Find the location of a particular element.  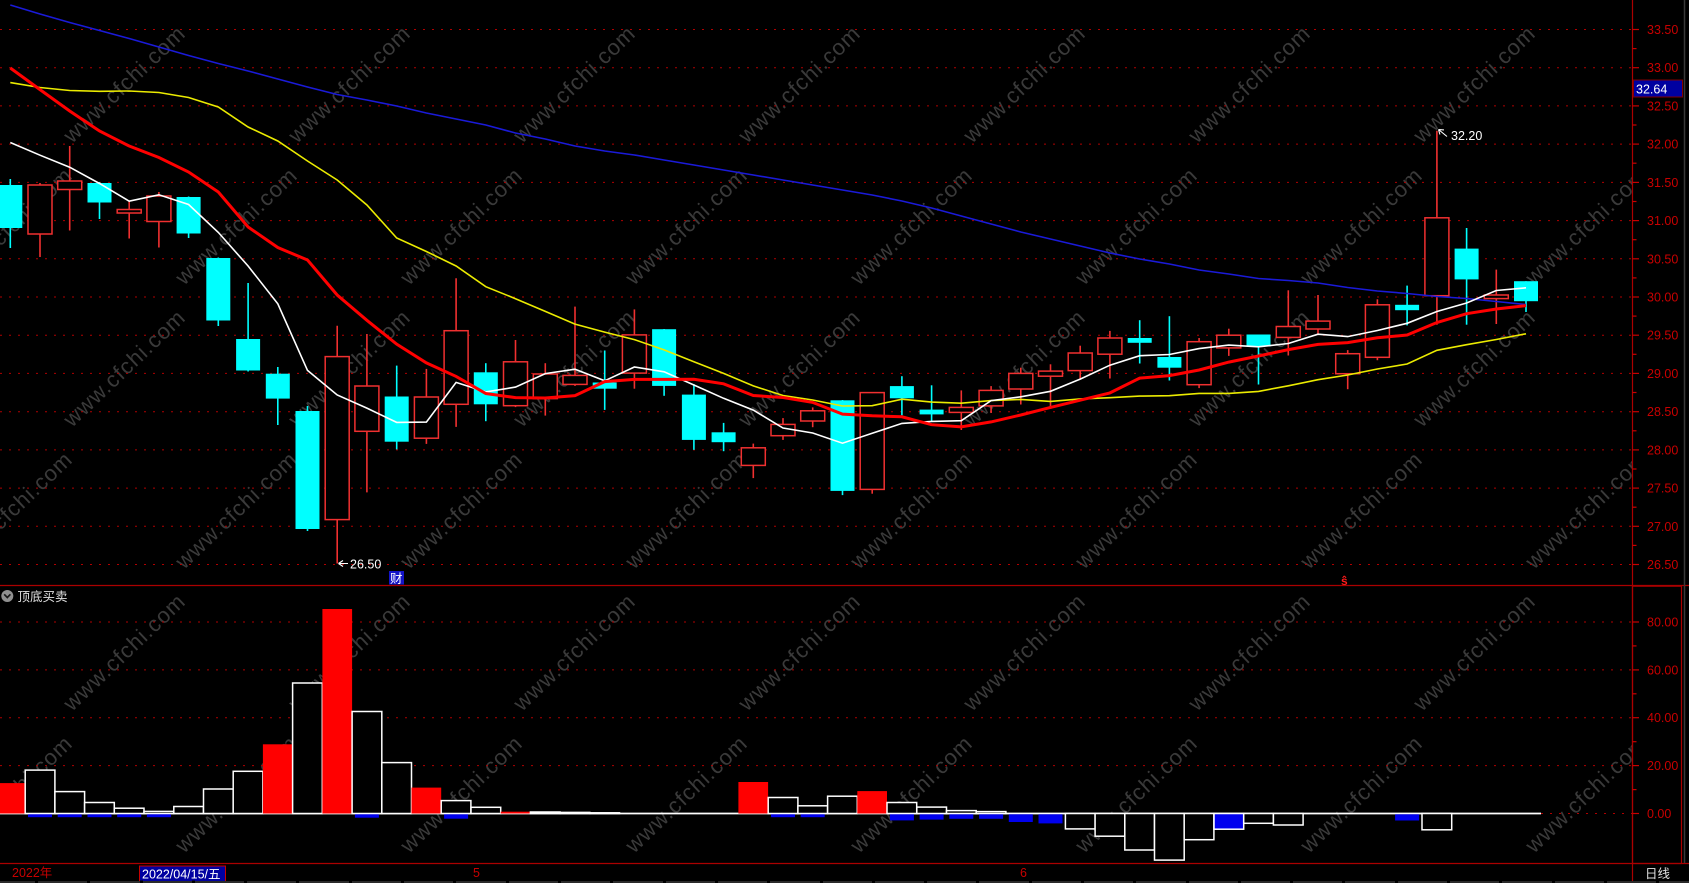

svg-text: 2022年 is located at coordinates (32, 873).